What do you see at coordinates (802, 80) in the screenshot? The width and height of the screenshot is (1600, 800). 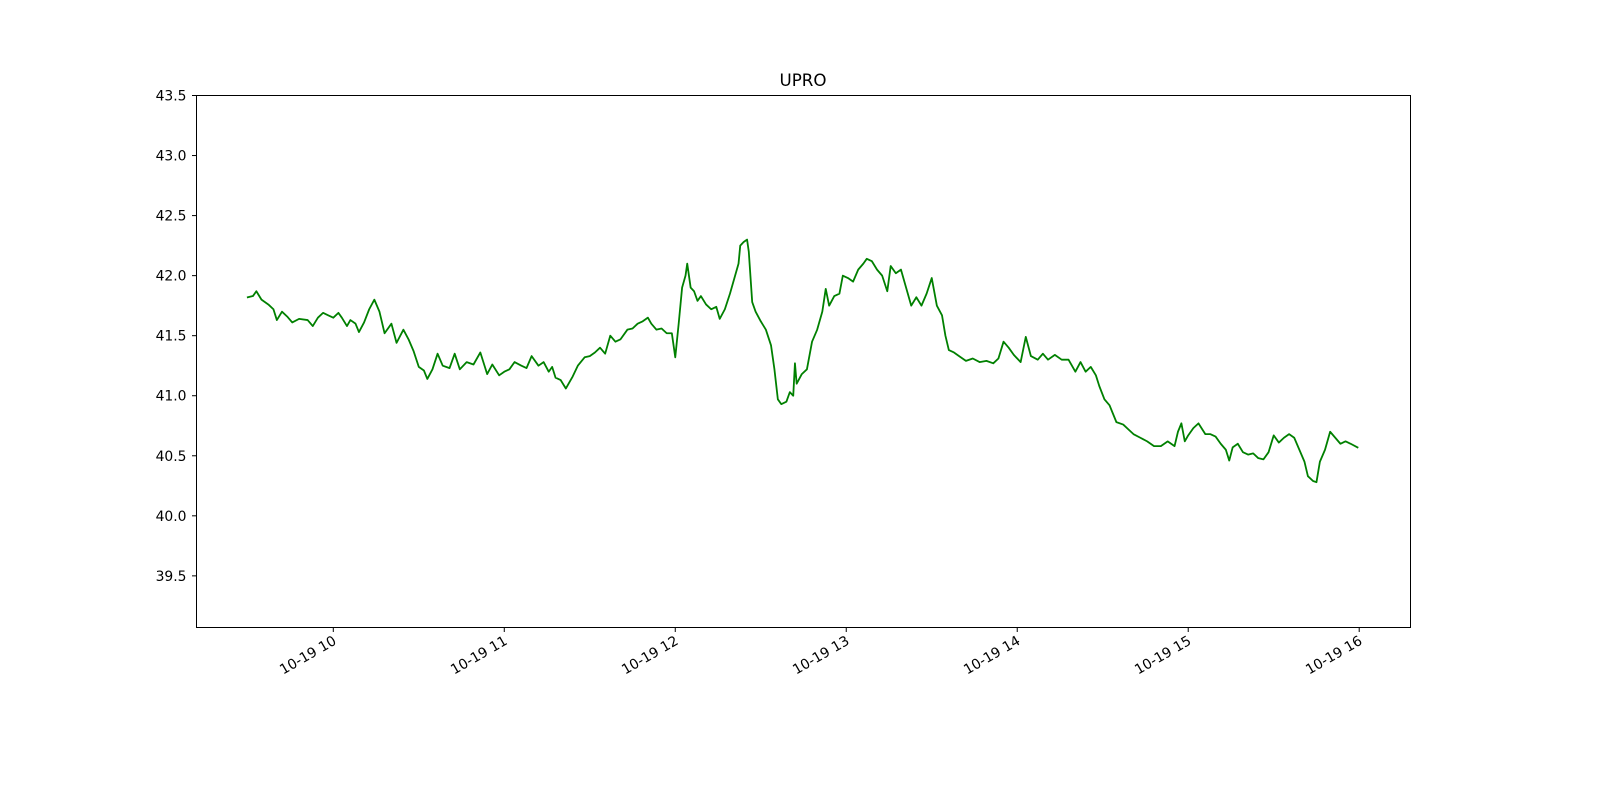 I see `chart-title: UPRO` at bounding box center [802, 80].